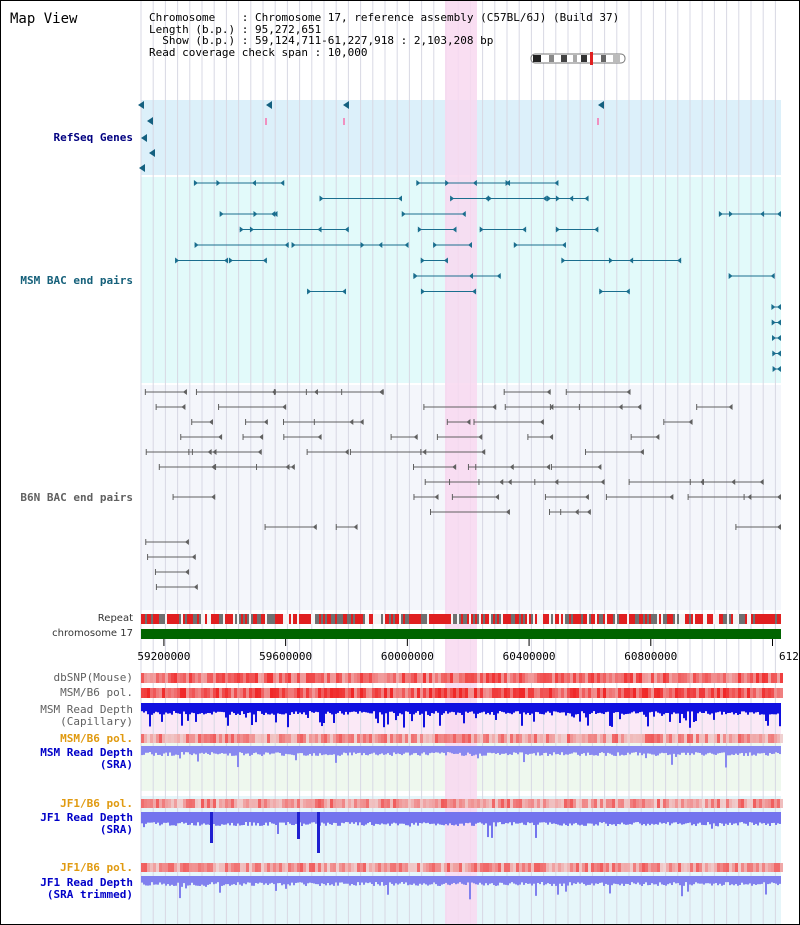 This screenshot has width=800, height=925. What do you see at coordinates (86, 752) in the screenshot?
I see `track-label-msm-depth-sra: MSM Read Depth` at bounding box center [86, 752].